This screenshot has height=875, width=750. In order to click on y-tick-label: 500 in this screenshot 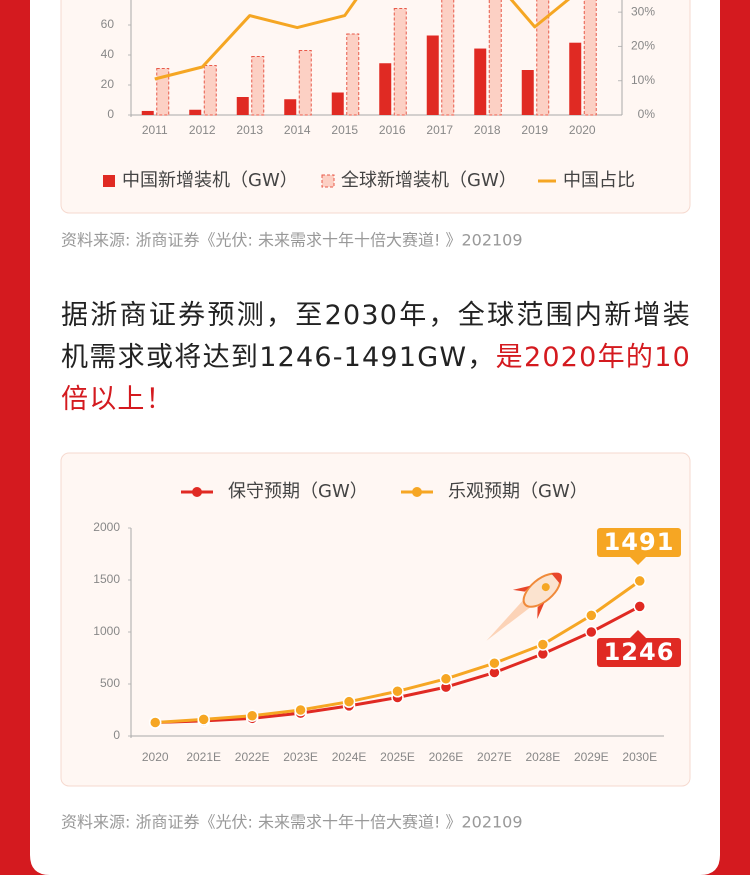, I will do `click(110, 683)`.